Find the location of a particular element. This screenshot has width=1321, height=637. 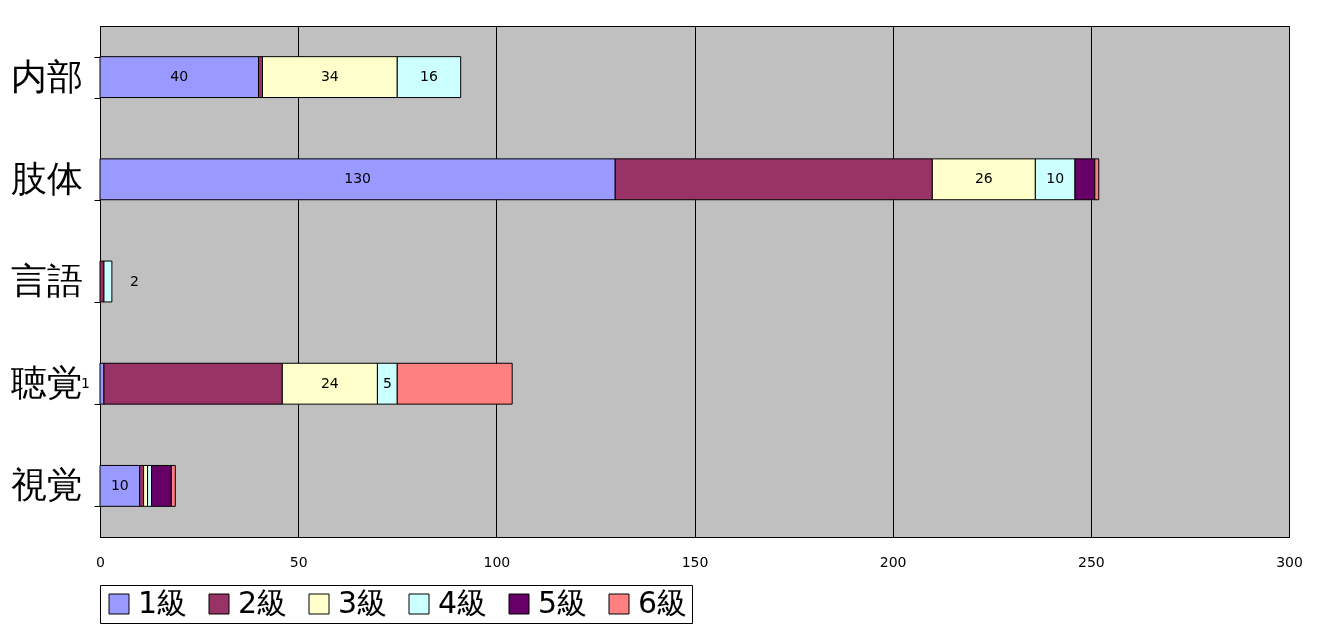

data-label: 40 is located at coordinates (179, 76).